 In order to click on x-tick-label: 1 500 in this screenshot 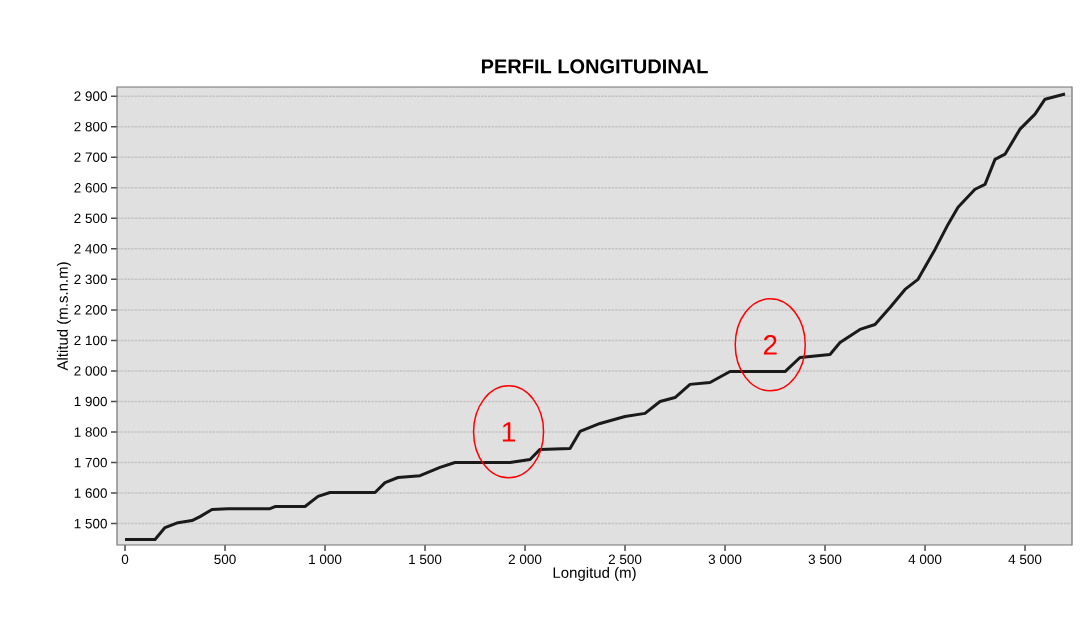, I will do `click(425, 559)`.